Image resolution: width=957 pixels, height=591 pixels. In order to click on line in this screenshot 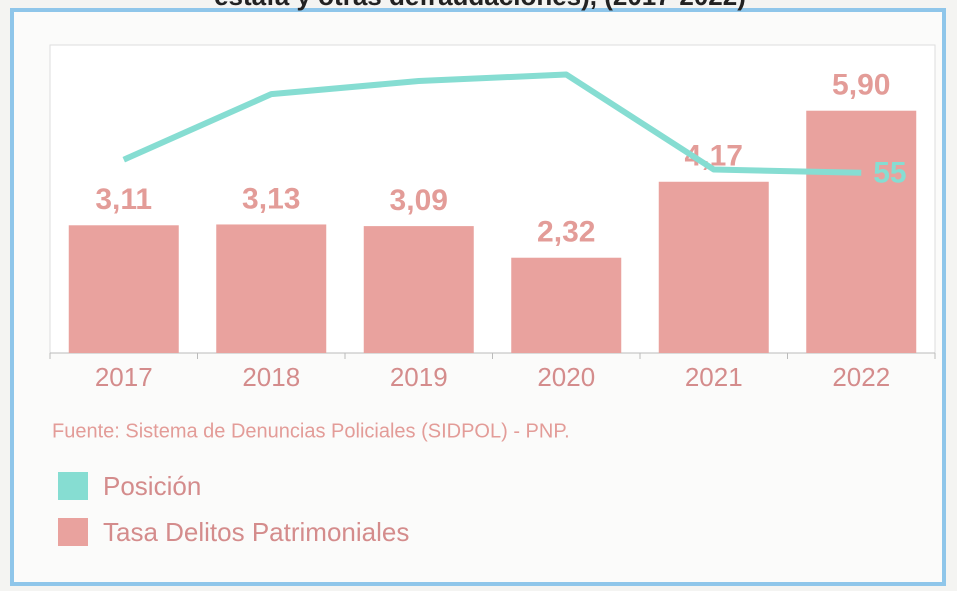, I will do `click(492, 123)`.